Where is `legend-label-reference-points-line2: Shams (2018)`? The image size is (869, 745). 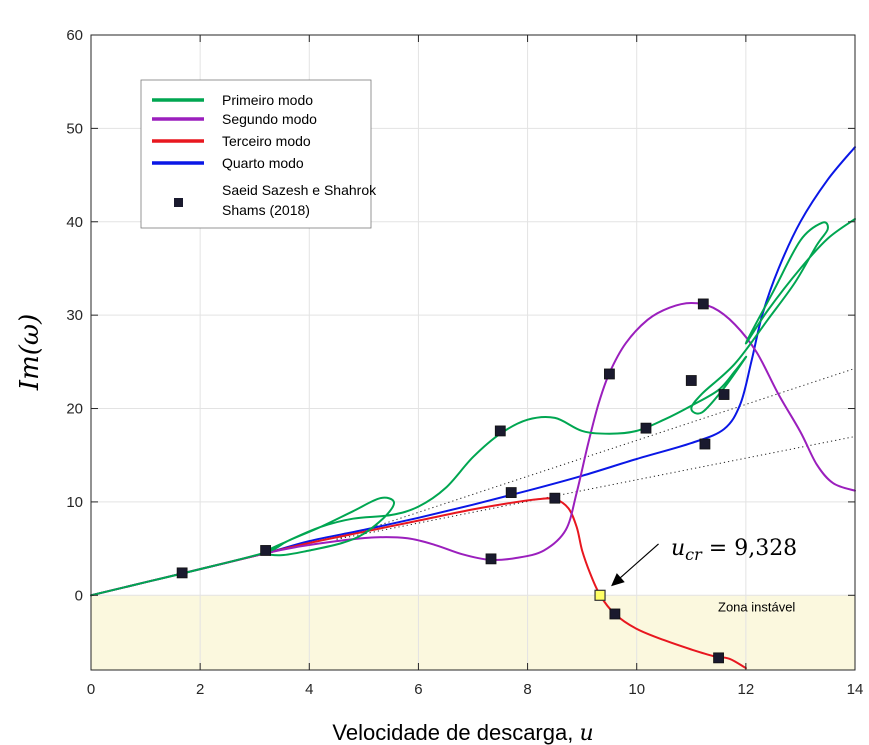
legend-label-reference-points-line2: Shams (2018) is located at coordinates (266, 210).